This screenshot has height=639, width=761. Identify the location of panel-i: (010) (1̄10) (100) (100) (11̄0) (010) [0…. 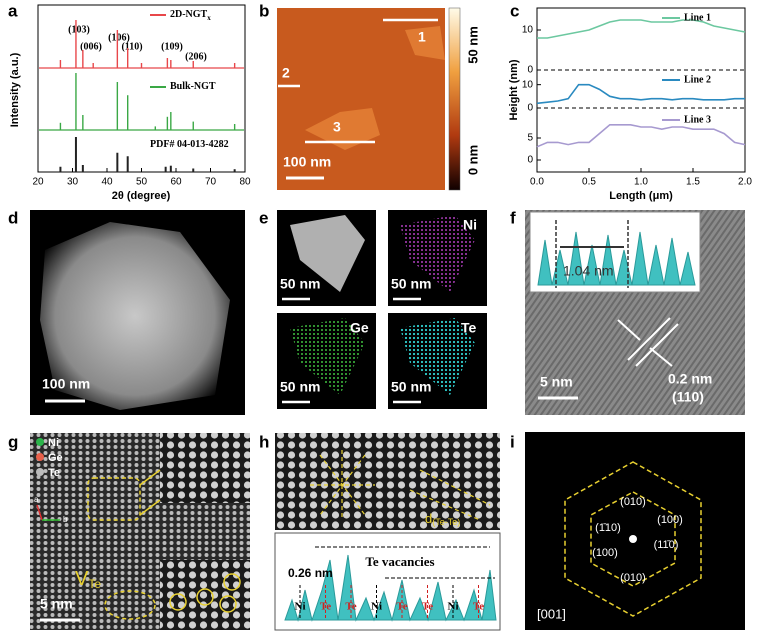
(635, 531).